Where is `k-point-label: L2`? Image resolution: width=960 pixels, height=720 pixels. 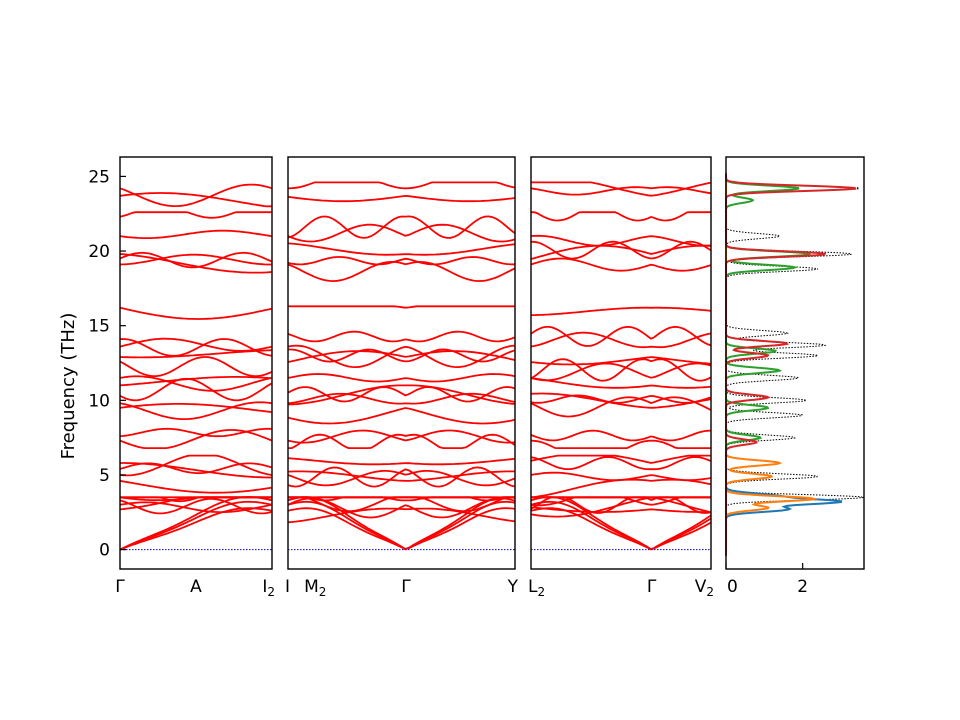 k-point-label: L2 is located at coordinates (536, 588).